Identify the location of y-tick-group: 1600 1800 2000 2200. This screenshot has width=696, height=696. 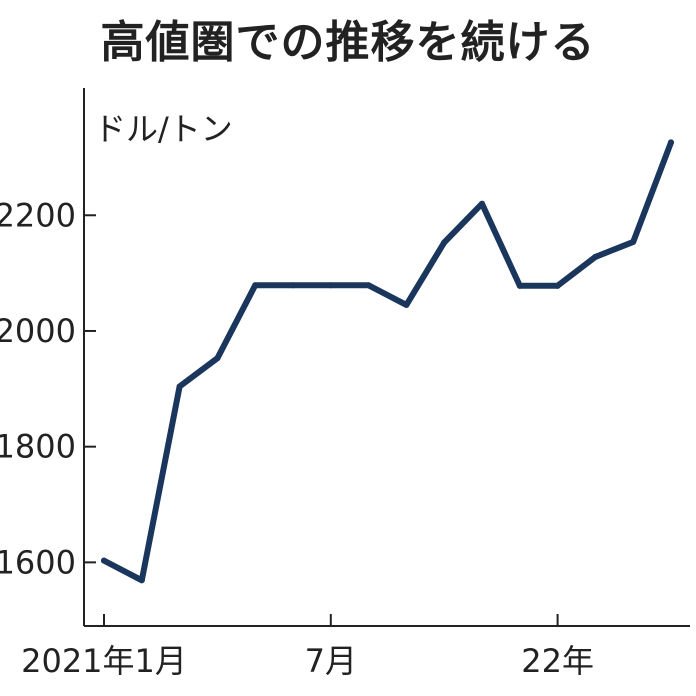
(48, 388).